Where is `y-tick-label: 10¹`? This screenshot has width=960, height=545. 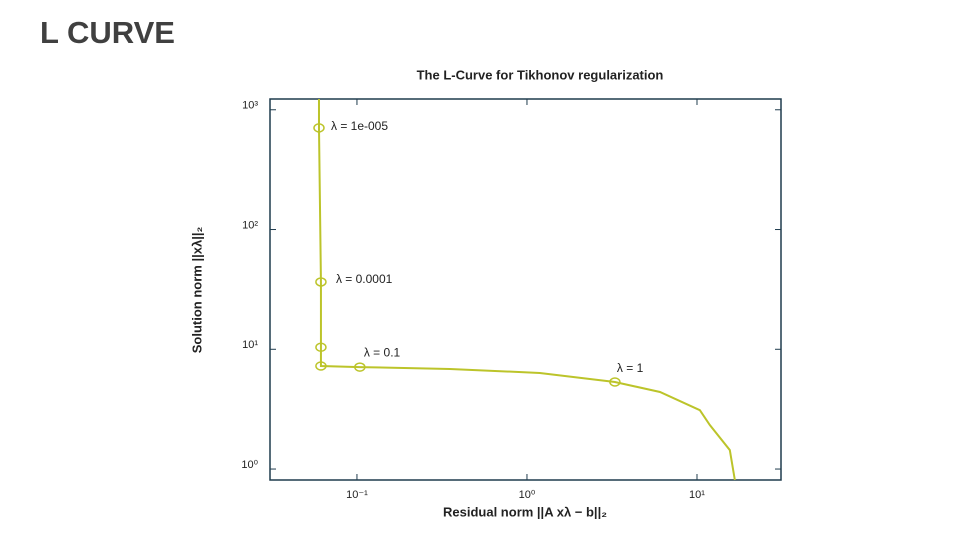 y-tick-label: 10¹ is located at coordinates (250, 345).